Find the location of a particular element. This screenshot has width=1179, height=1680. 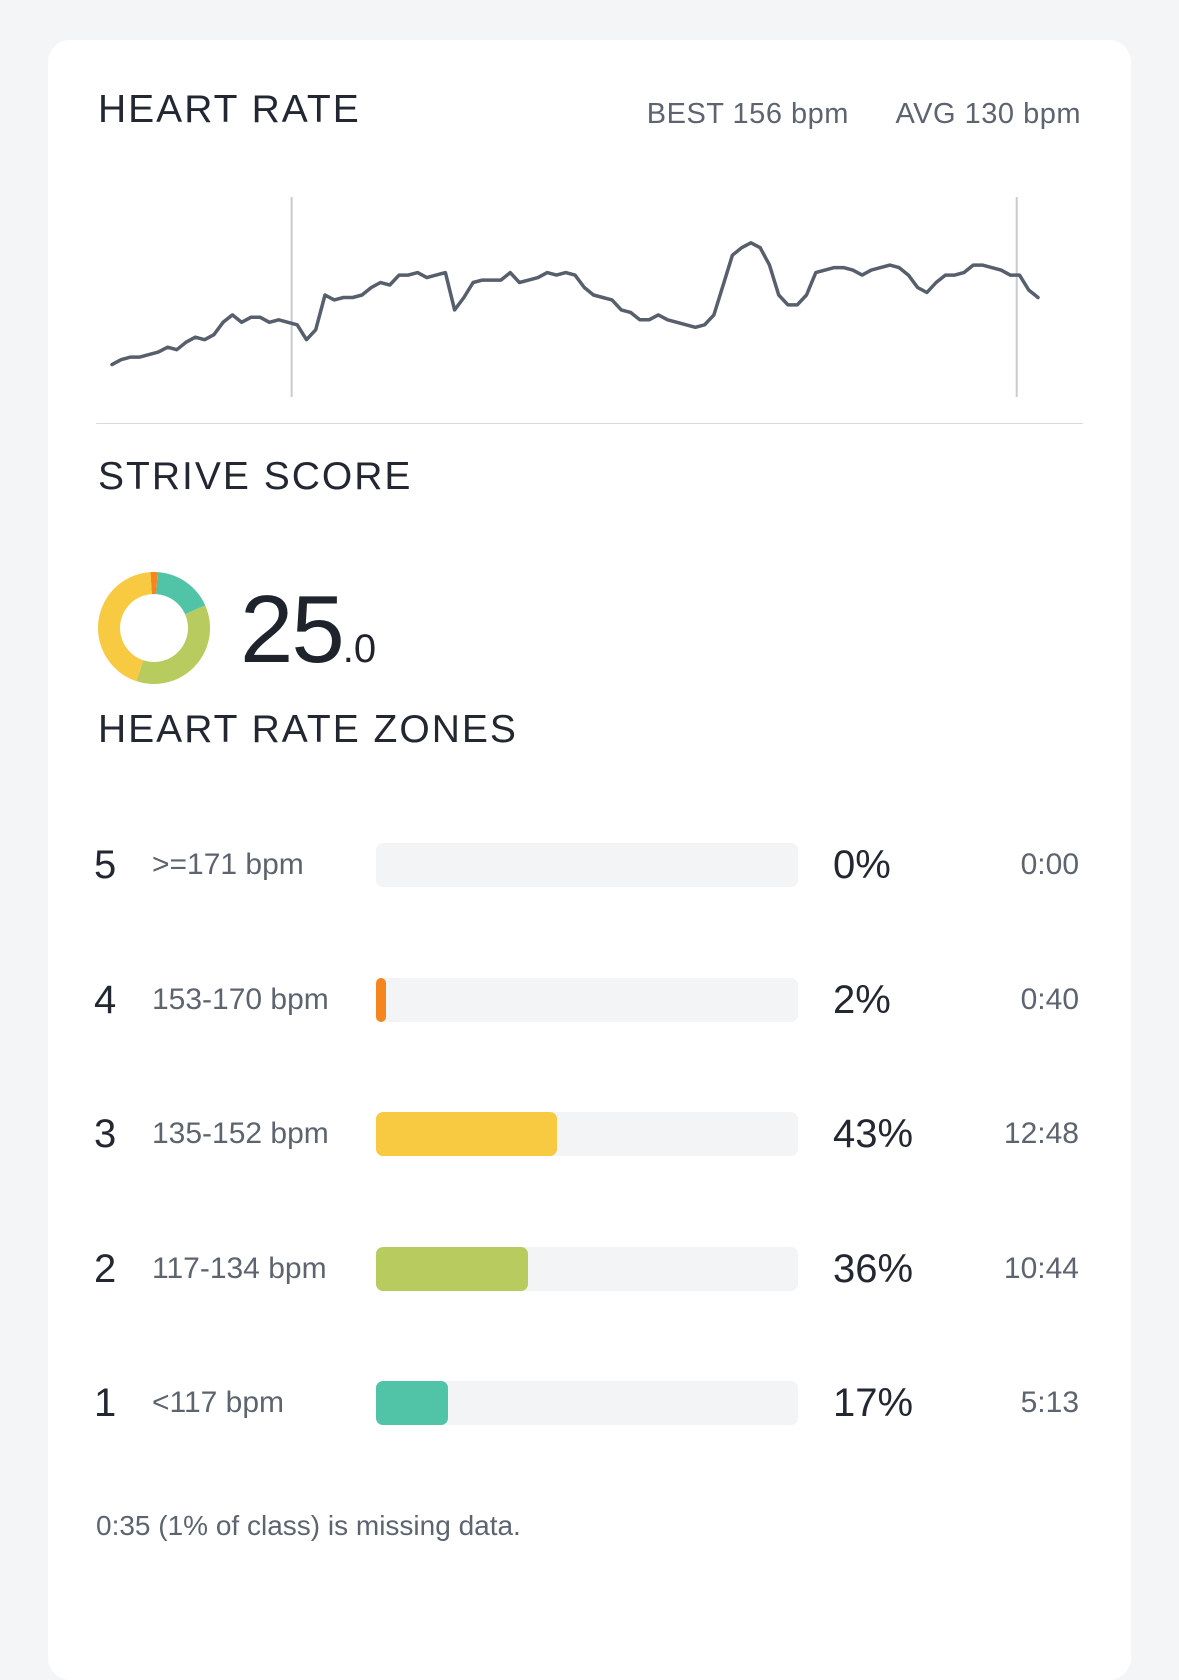

heart-rate-series-line is located at coordinates (575, 304).